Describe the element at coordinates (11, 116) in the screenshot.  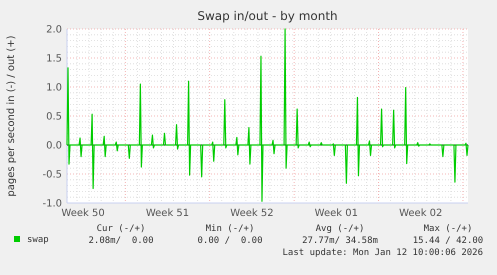
I see `y-axis-title: pages per second in (-) / out (+)` at that location.